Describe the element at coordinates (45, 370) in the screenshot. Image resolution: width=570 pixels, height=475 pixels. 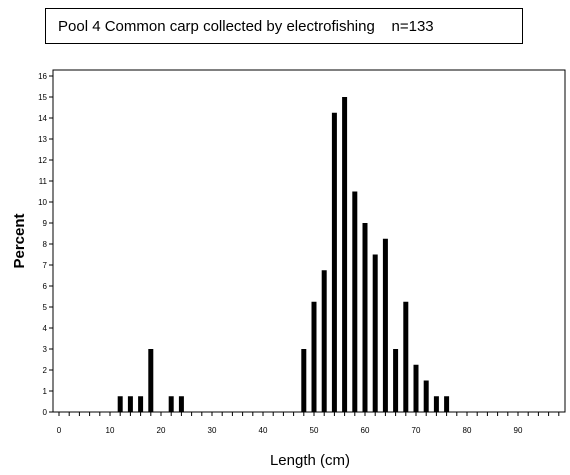
I see `y-tick-label: 2` at that location.